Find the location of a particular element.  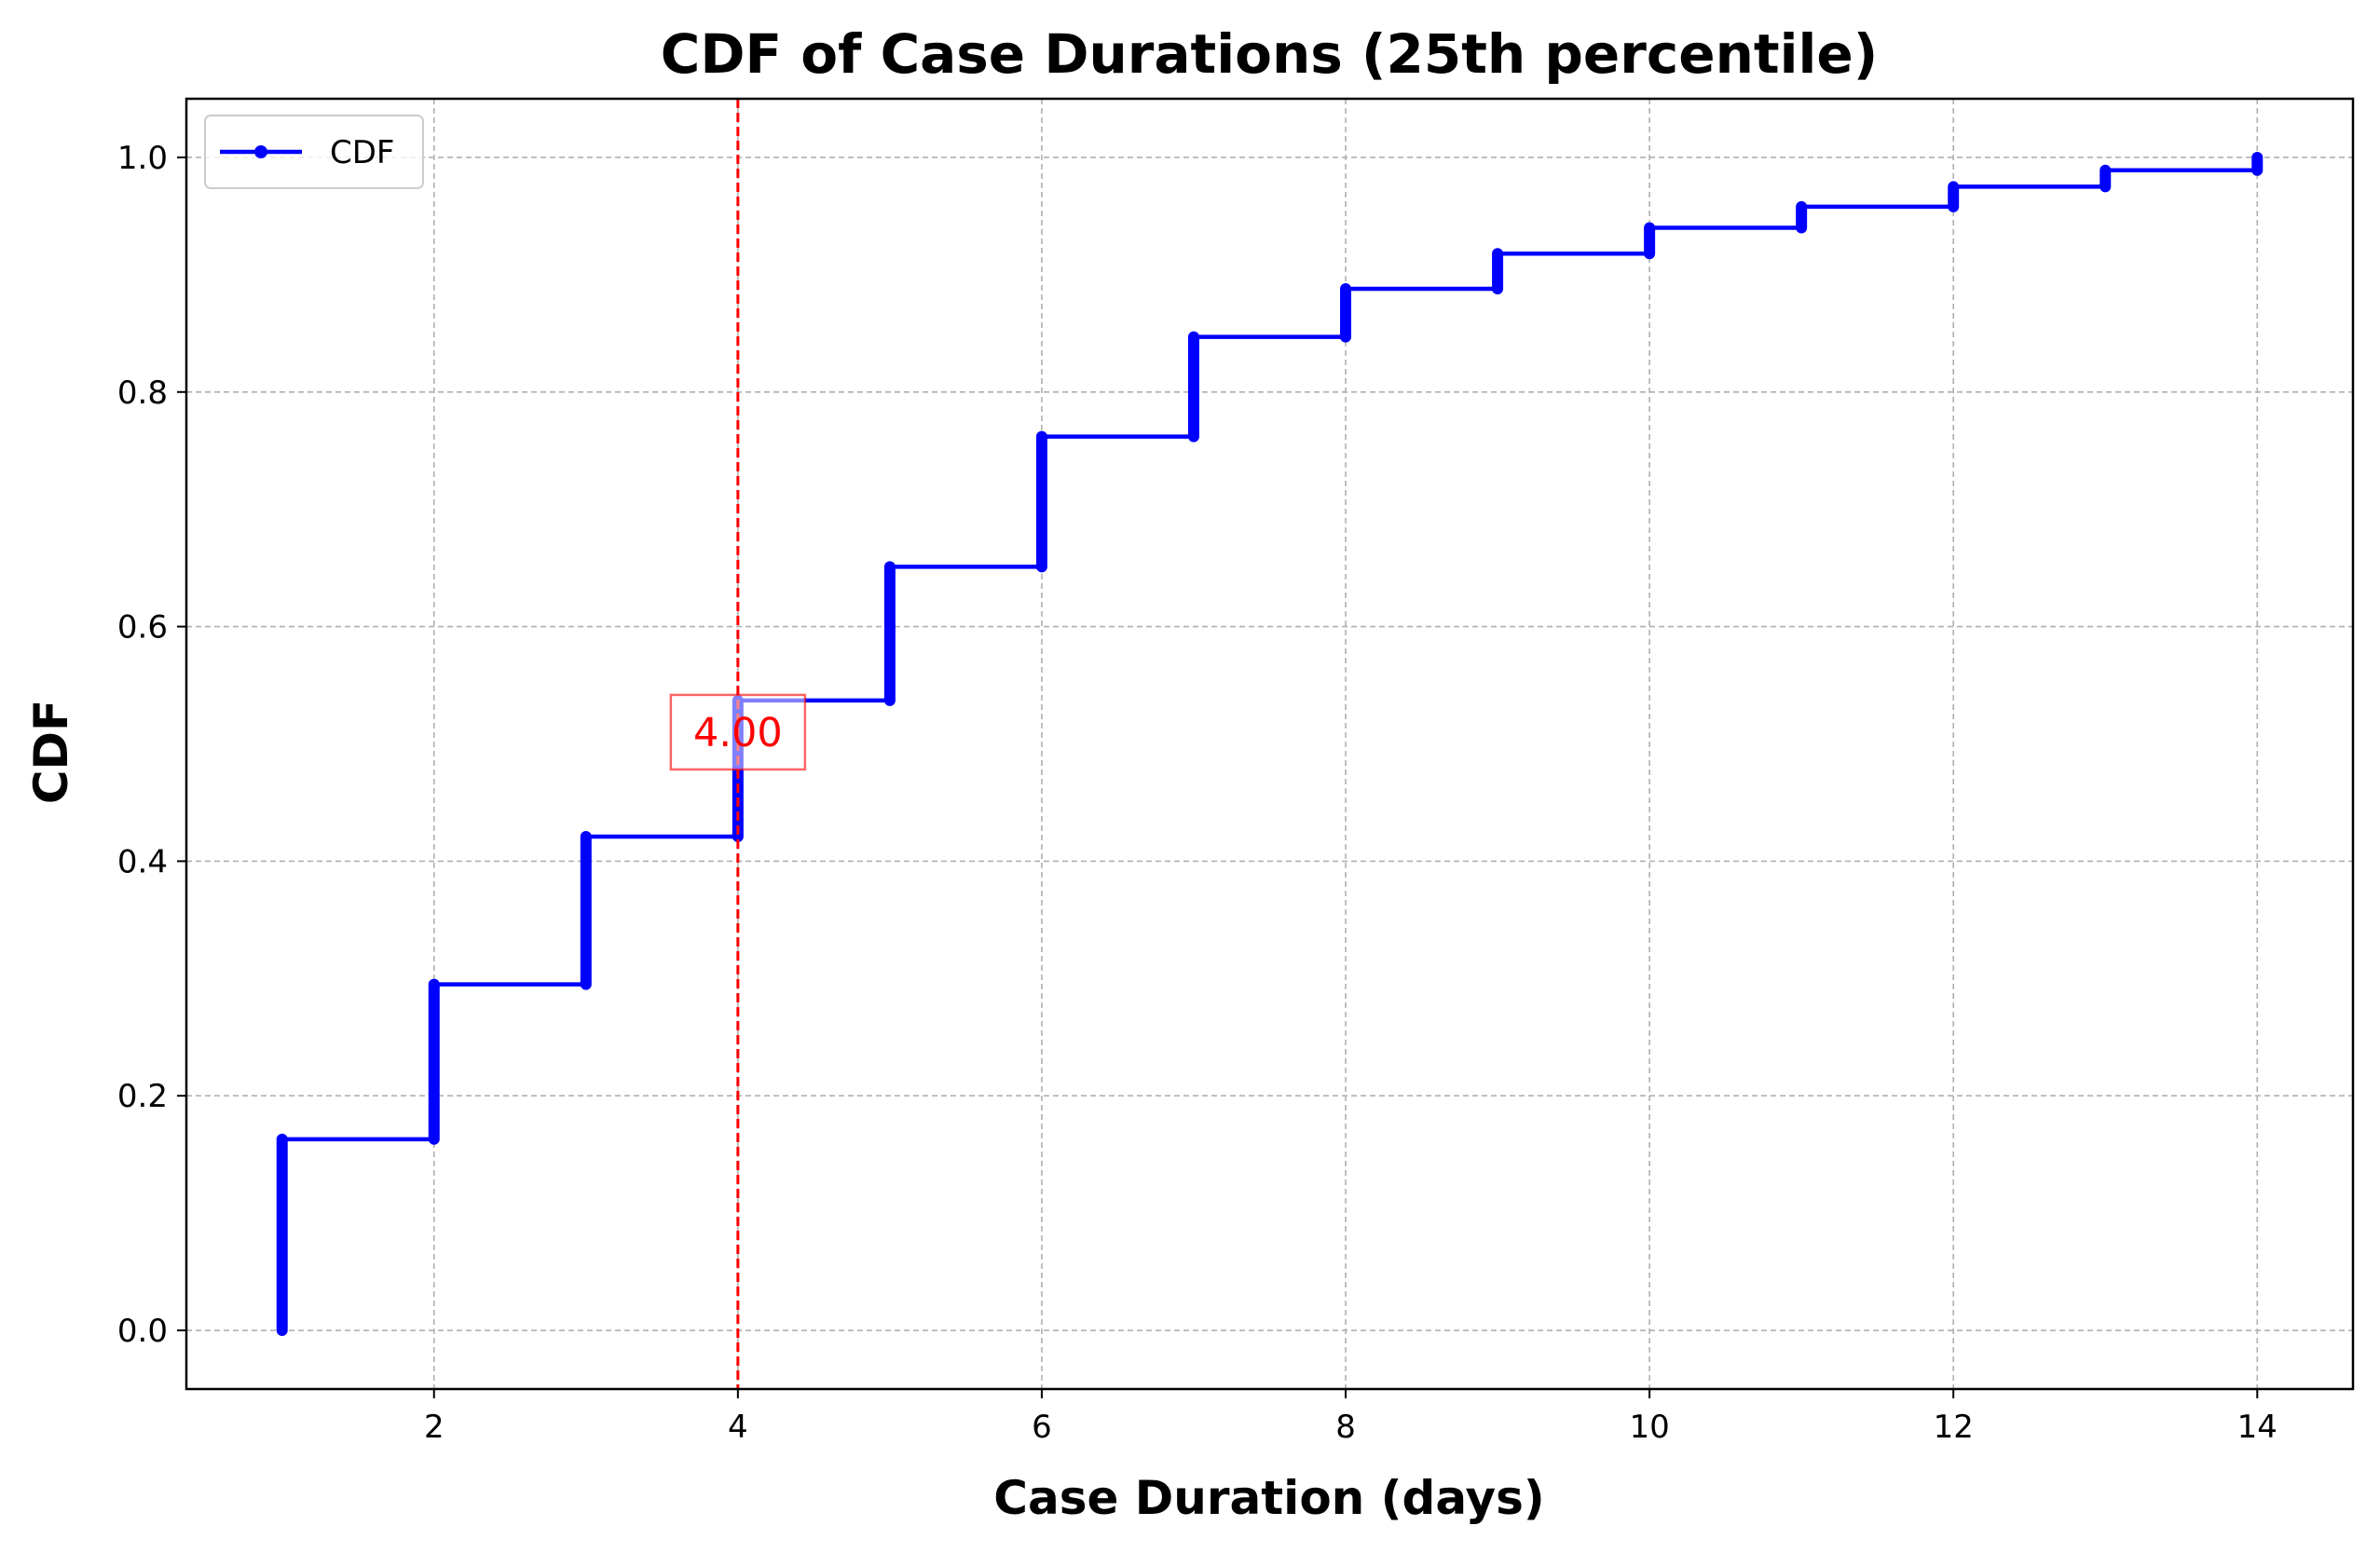

legend-box is located at coordinates (314, 152).